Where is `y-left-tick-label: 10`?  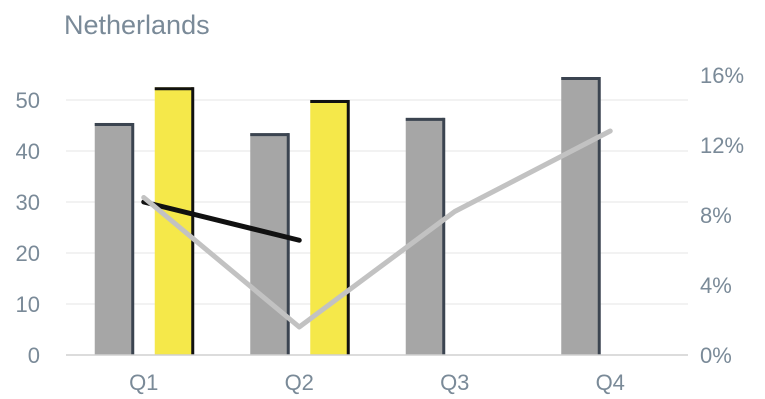 y-left-tick-label: 10 is located at coordinates (28, 304).